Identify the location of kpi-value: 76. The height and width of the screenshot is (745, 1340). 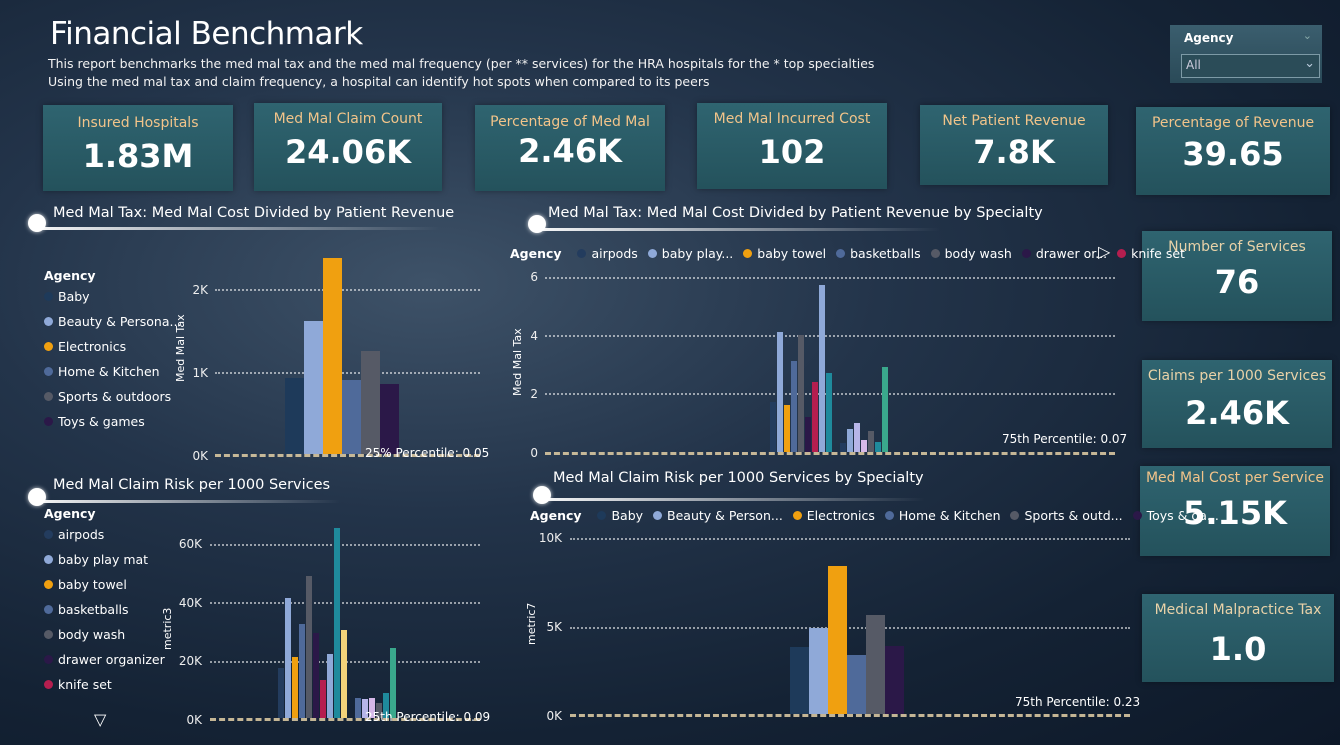
(1237, 282).